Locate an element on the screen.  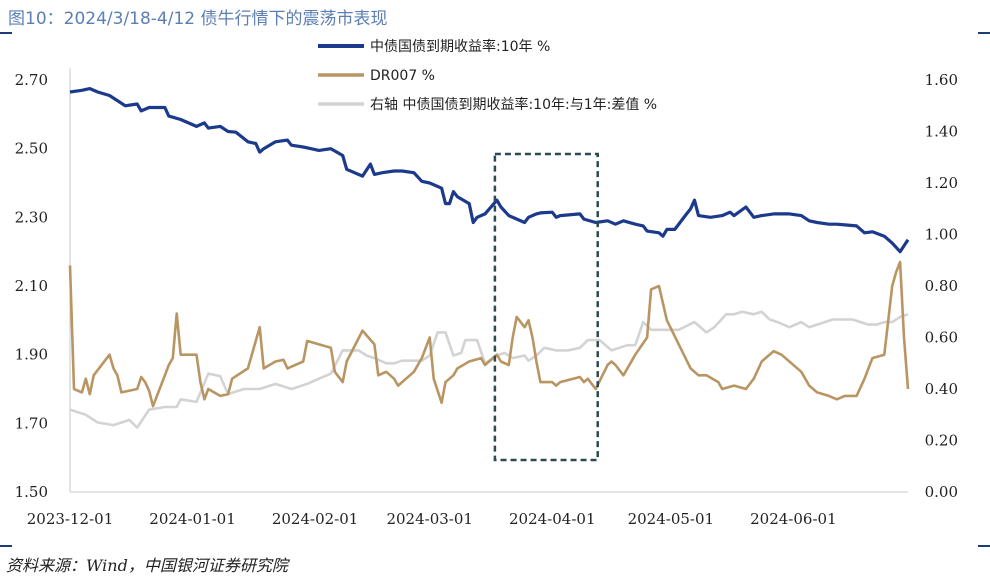
y-tick-right-label: 1.20 is located at coordinates (941, 183).